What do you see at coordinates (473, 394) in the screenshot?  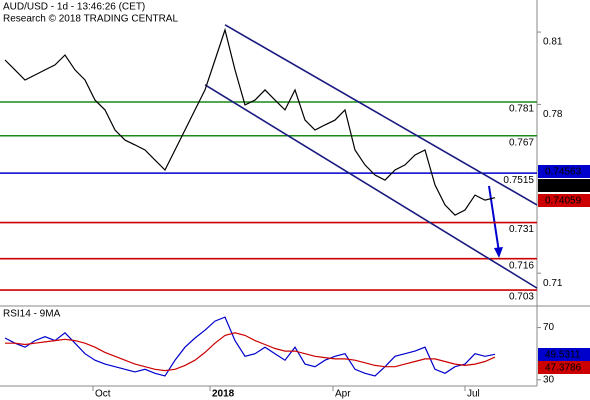 I see `x-tick-label: Jul` at bounding box center [473, 394].